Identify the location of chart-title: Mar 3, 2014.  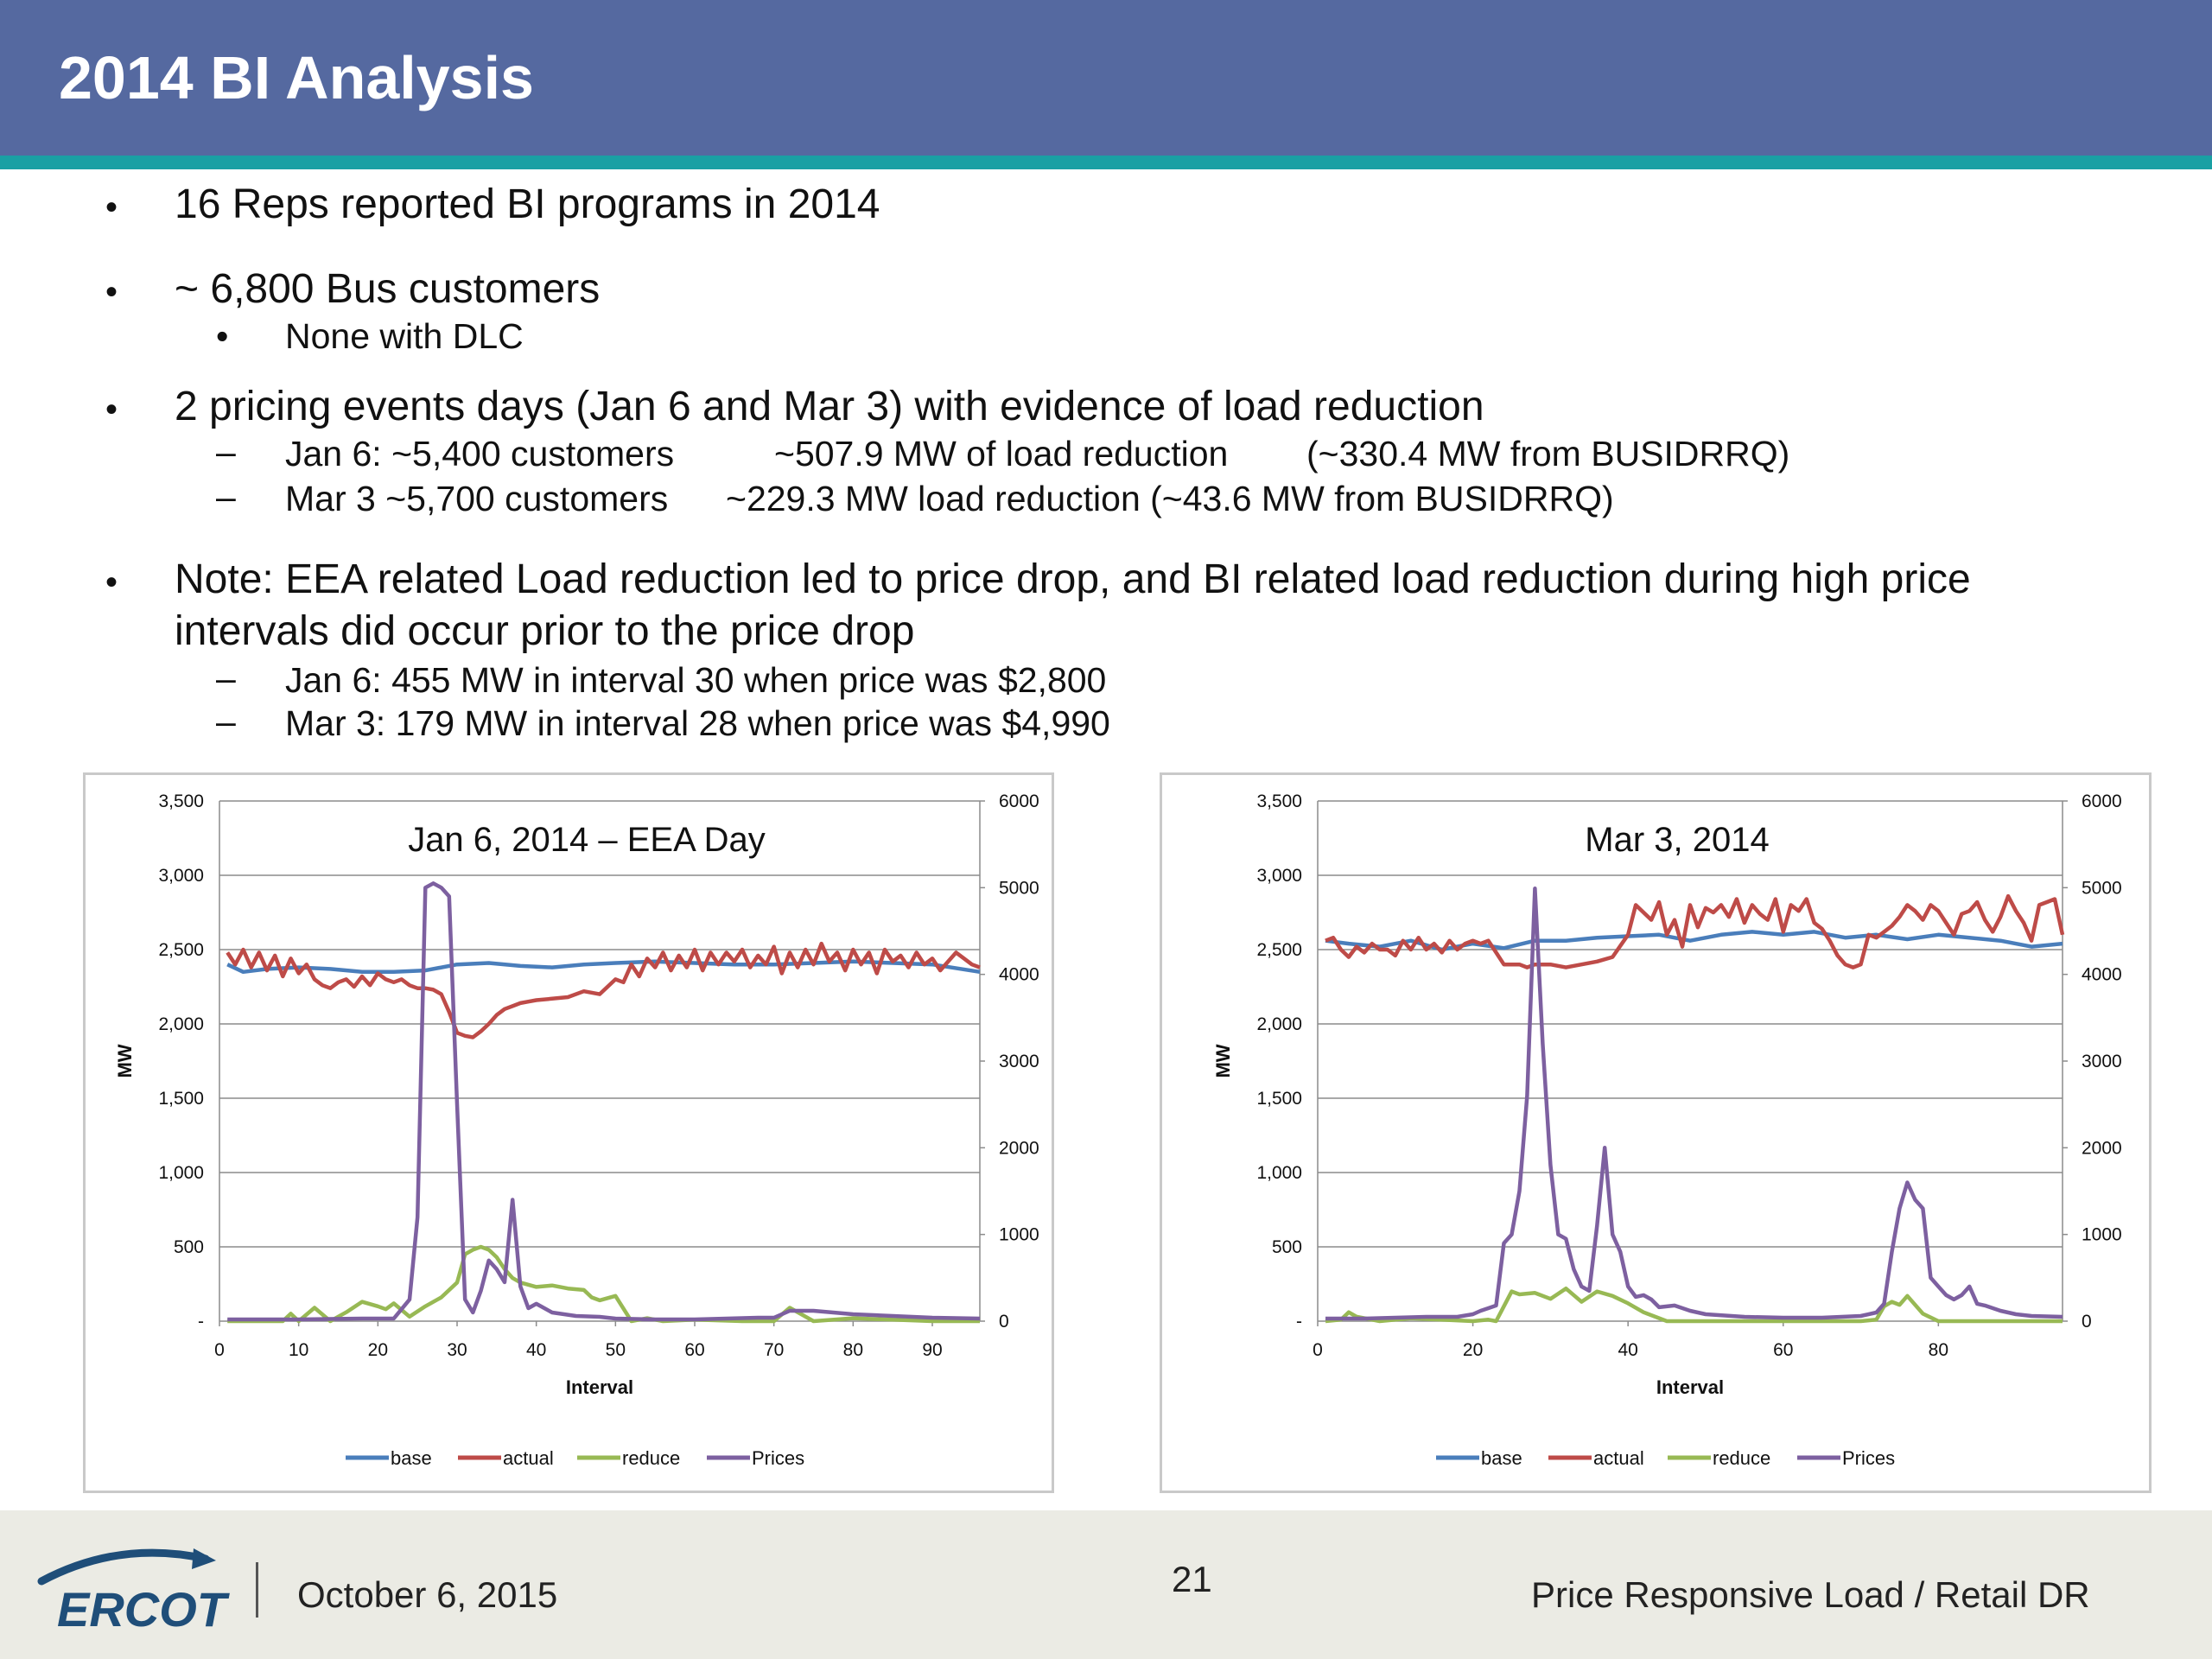
(1677, 840).